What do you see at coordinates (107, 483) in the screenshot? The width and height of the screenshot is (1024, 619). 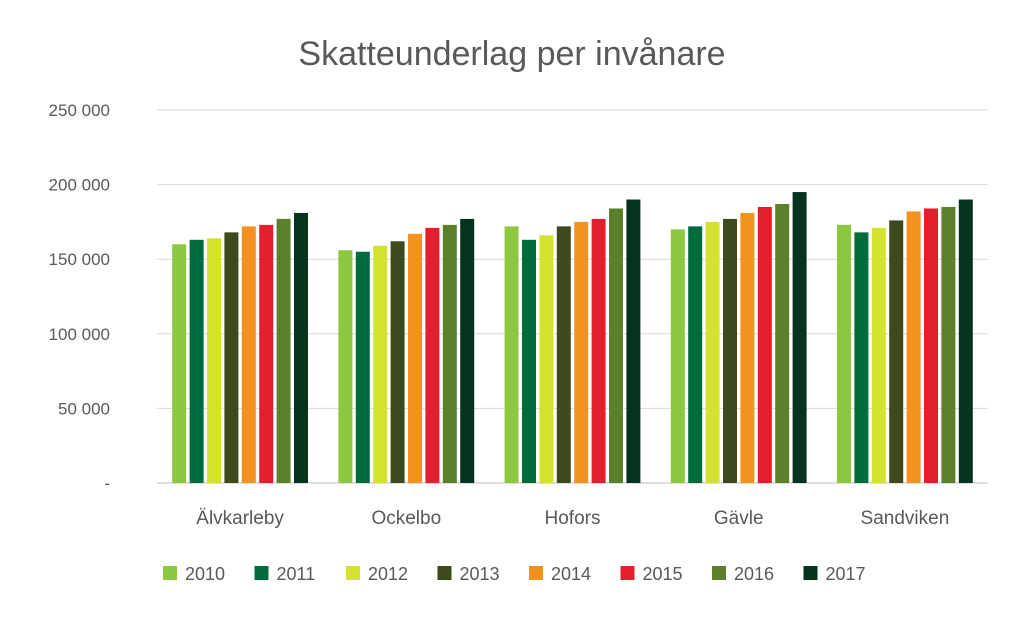 I see `y-tick-label: -` at bounding box center [107, 483].